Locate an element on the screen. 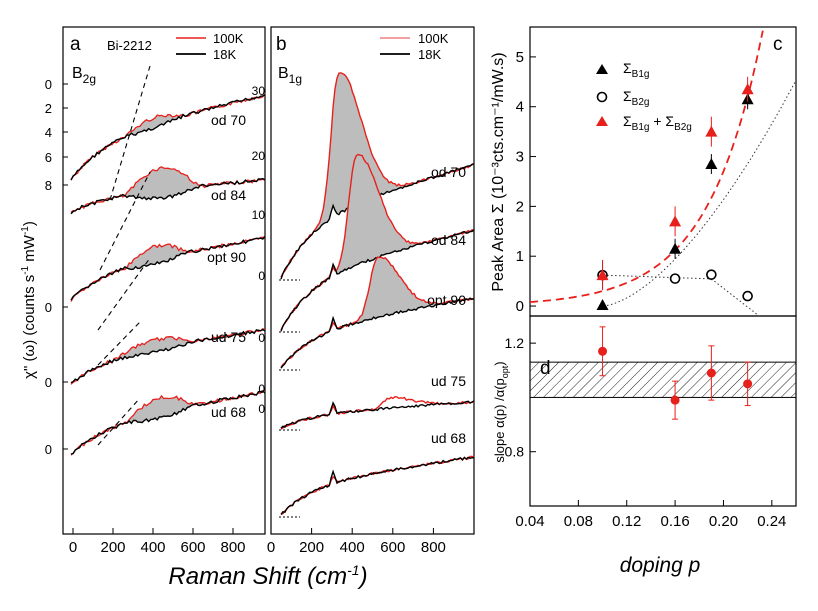 This screenshot has height=611, width=818. panel-a-sym-sub: 2g is located at coordinates (89, 79).